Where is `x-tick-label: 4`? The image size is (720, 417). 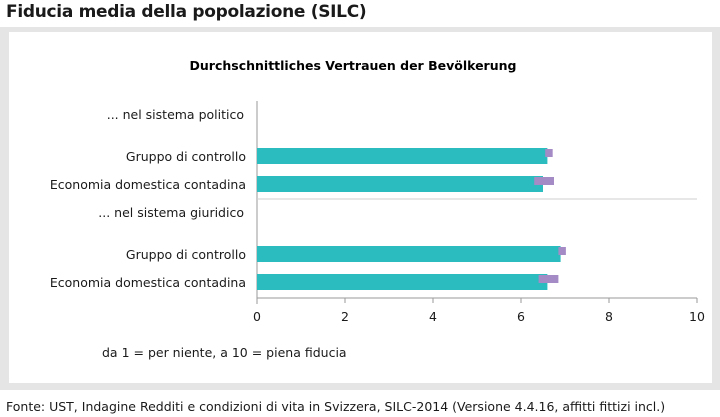 x-tick-label: 4 is located at coordinates (433, 316).